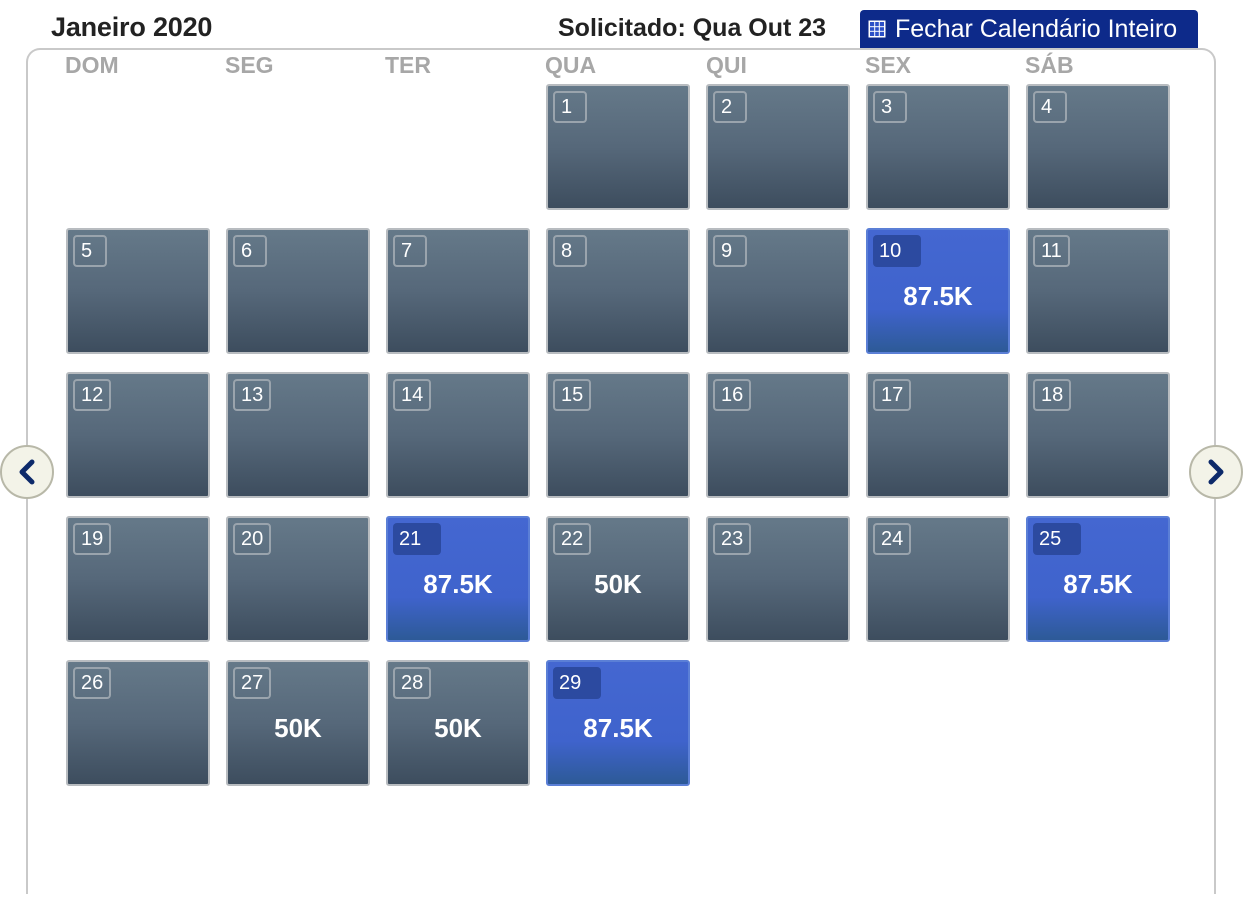 This screenshot has width=1258, height=910. What do you see at coordinates (412, 395) in the screenshot?
I see `day-number: 14` at bounding box center [412, 395].